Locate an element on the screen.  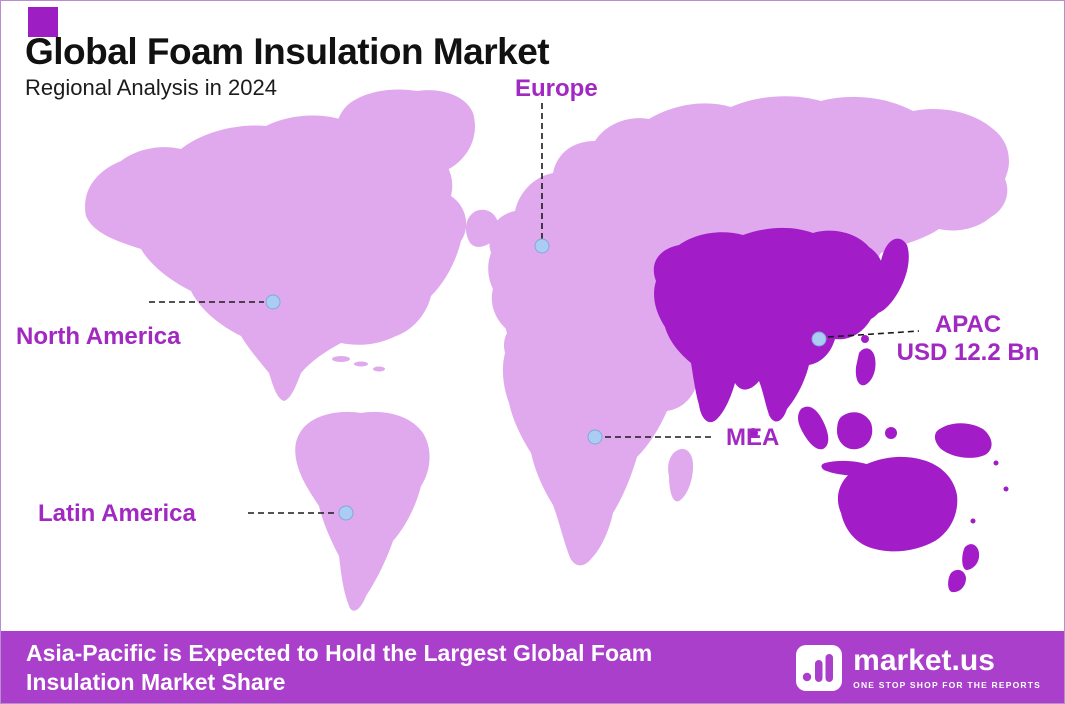
region-new-guinea is located at coordinates (963, 440).